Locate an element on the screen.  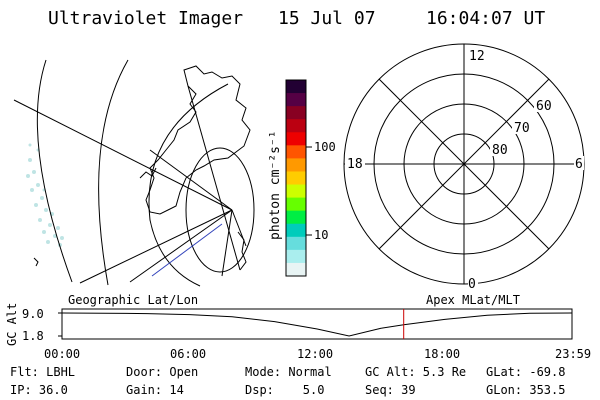
x-tick-label: 12:00 is located at coordinates (315, 354).